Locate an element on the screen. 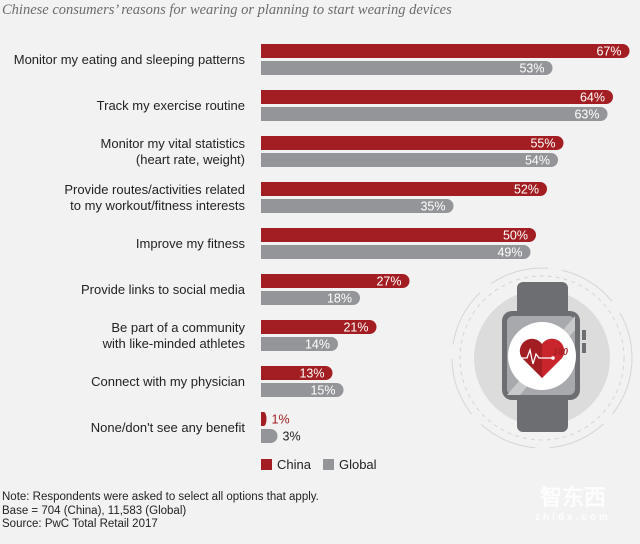 Image resolution: width=640 pixels, height=544 pixels. data-label-global: 14% is located at coordinates (317, 345).